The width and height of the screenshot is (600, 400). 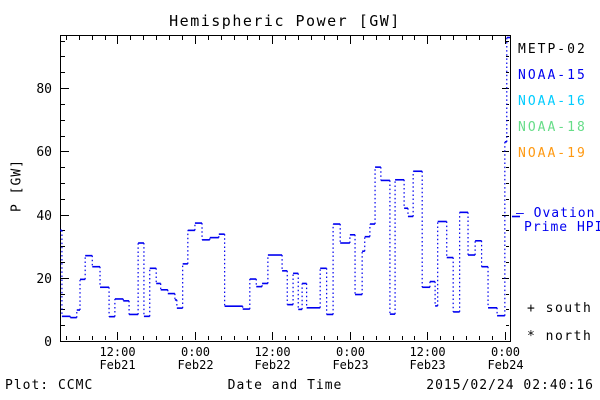 I want to click on legend-metp02-label: METP-02, so click(x=552, y=49).